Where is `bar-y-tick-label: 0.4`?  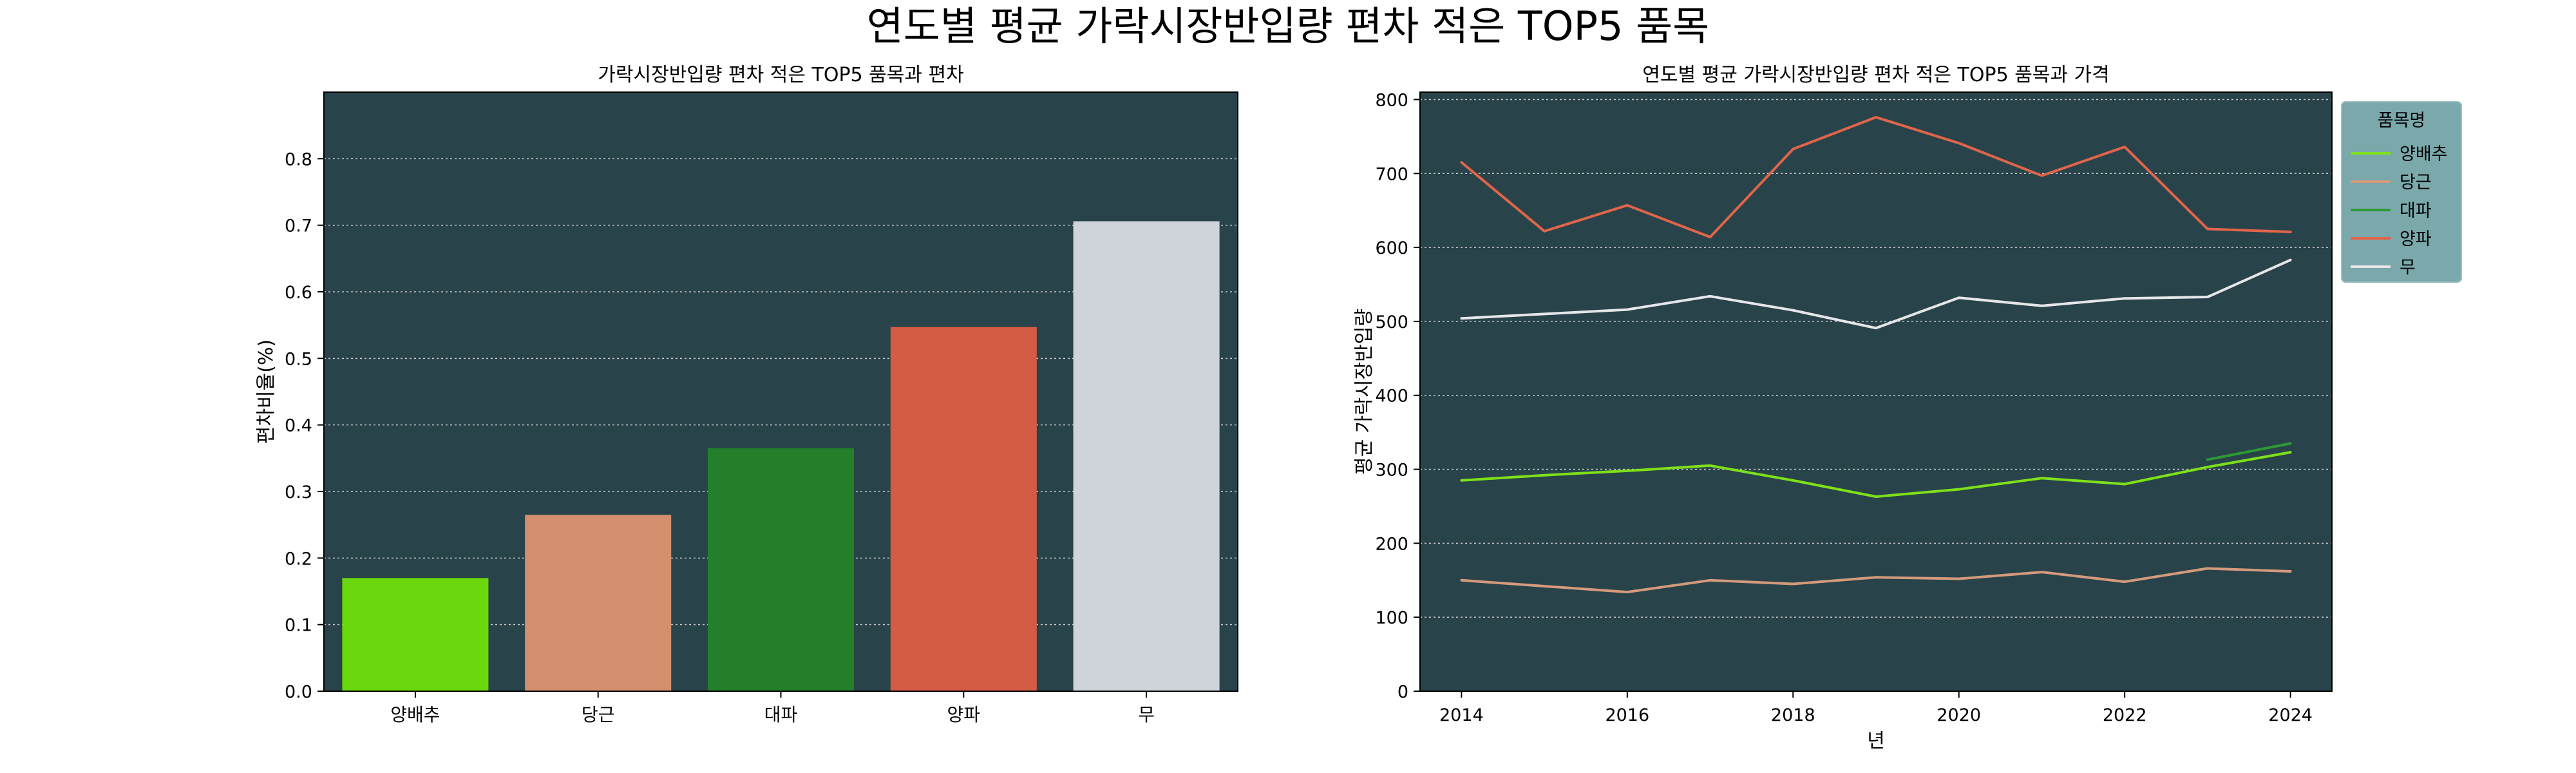
bar-y-tick-label: 0.4 is located at coordinates (298, 426).